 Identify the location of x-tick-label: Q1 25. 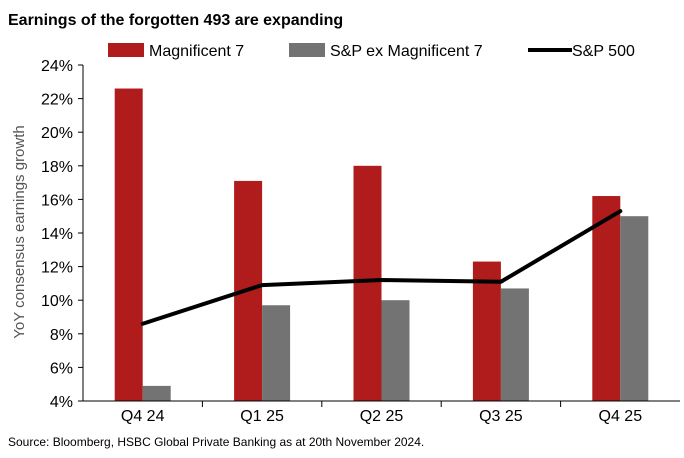
(262, 416).